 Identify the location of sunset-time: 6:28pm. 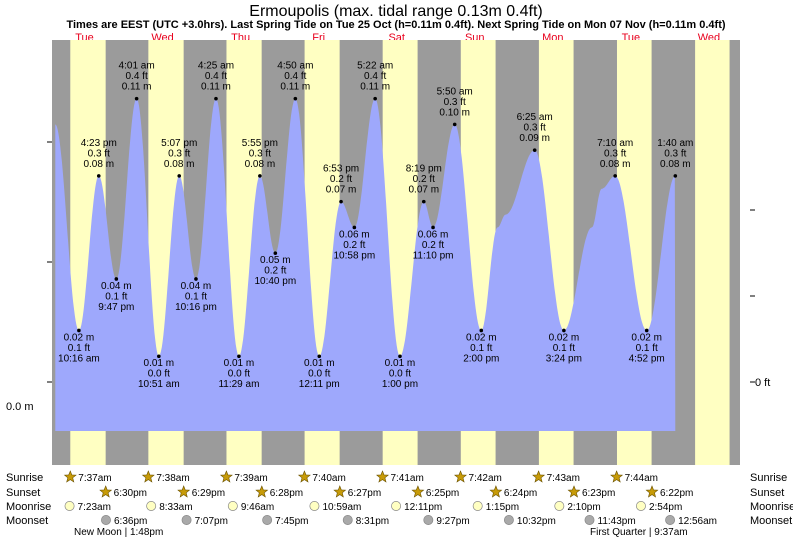
(286, 493).